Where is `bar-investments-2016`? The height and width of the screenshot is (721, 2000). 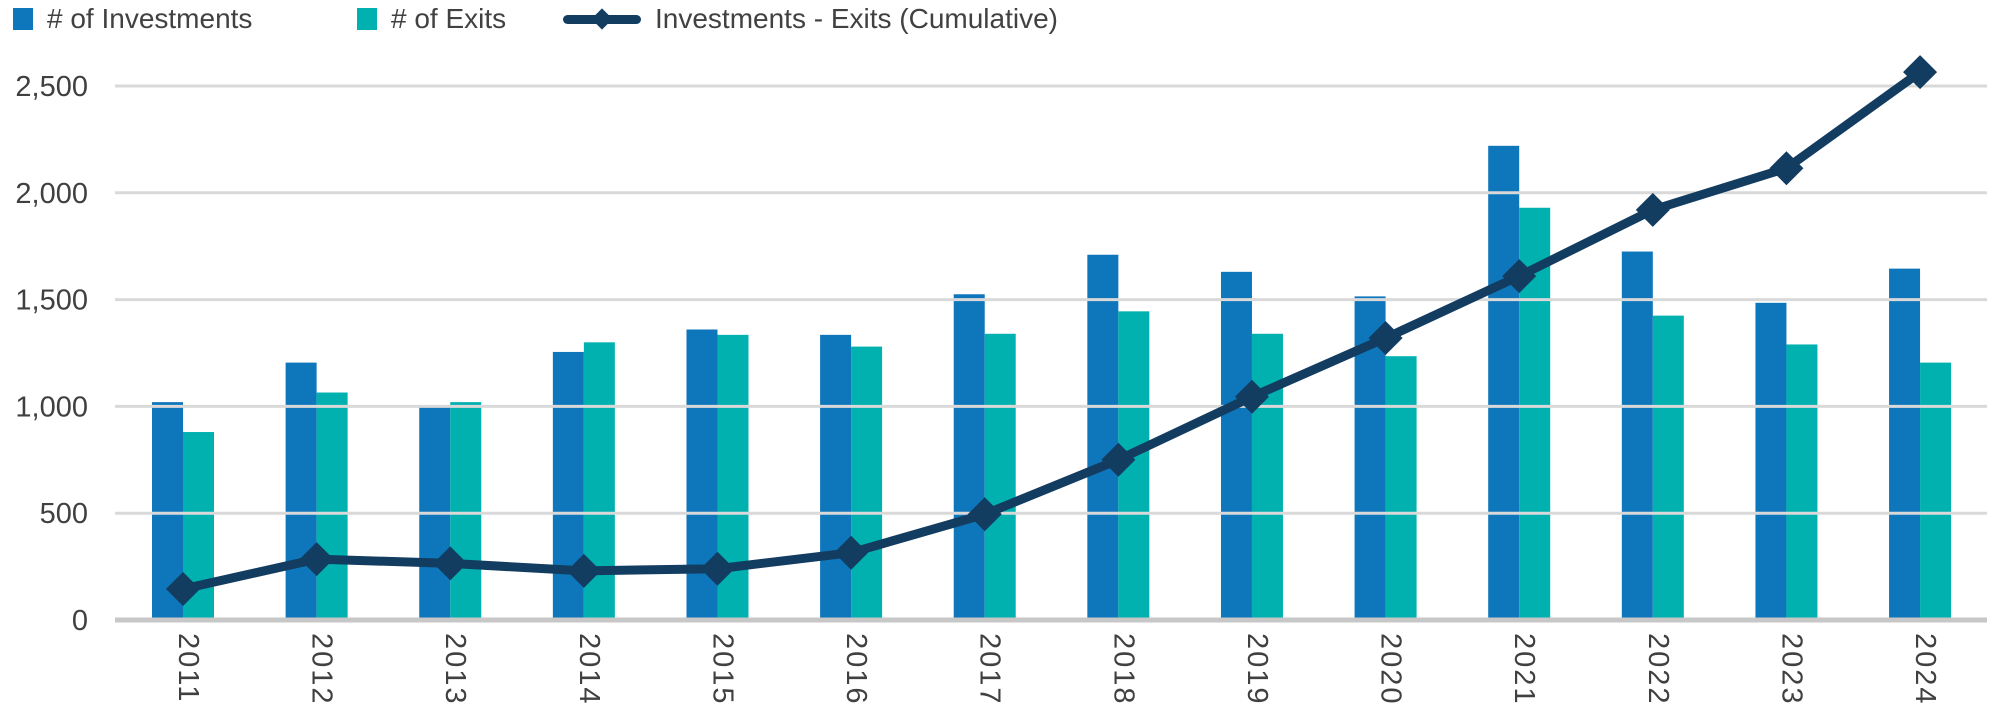 bar-investments-2016 is located at coordinates (836, 478).